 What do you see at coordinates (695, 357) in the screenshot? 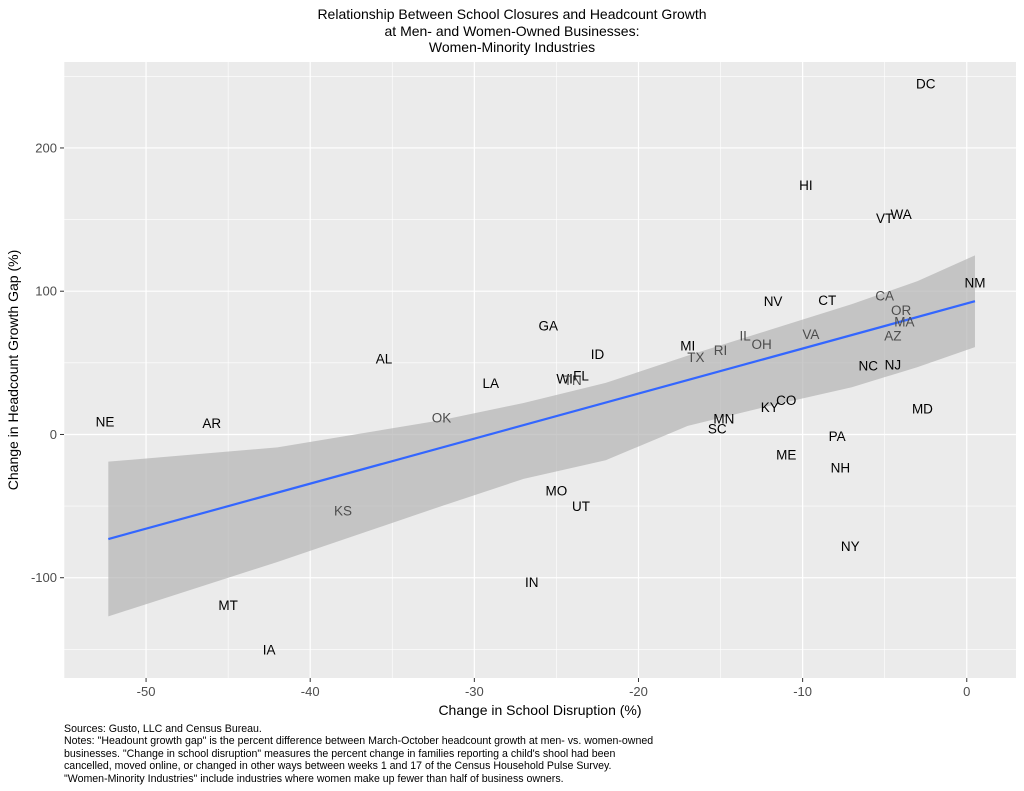
I see `point-label-tx: TX` at bounding box center [695, 357].